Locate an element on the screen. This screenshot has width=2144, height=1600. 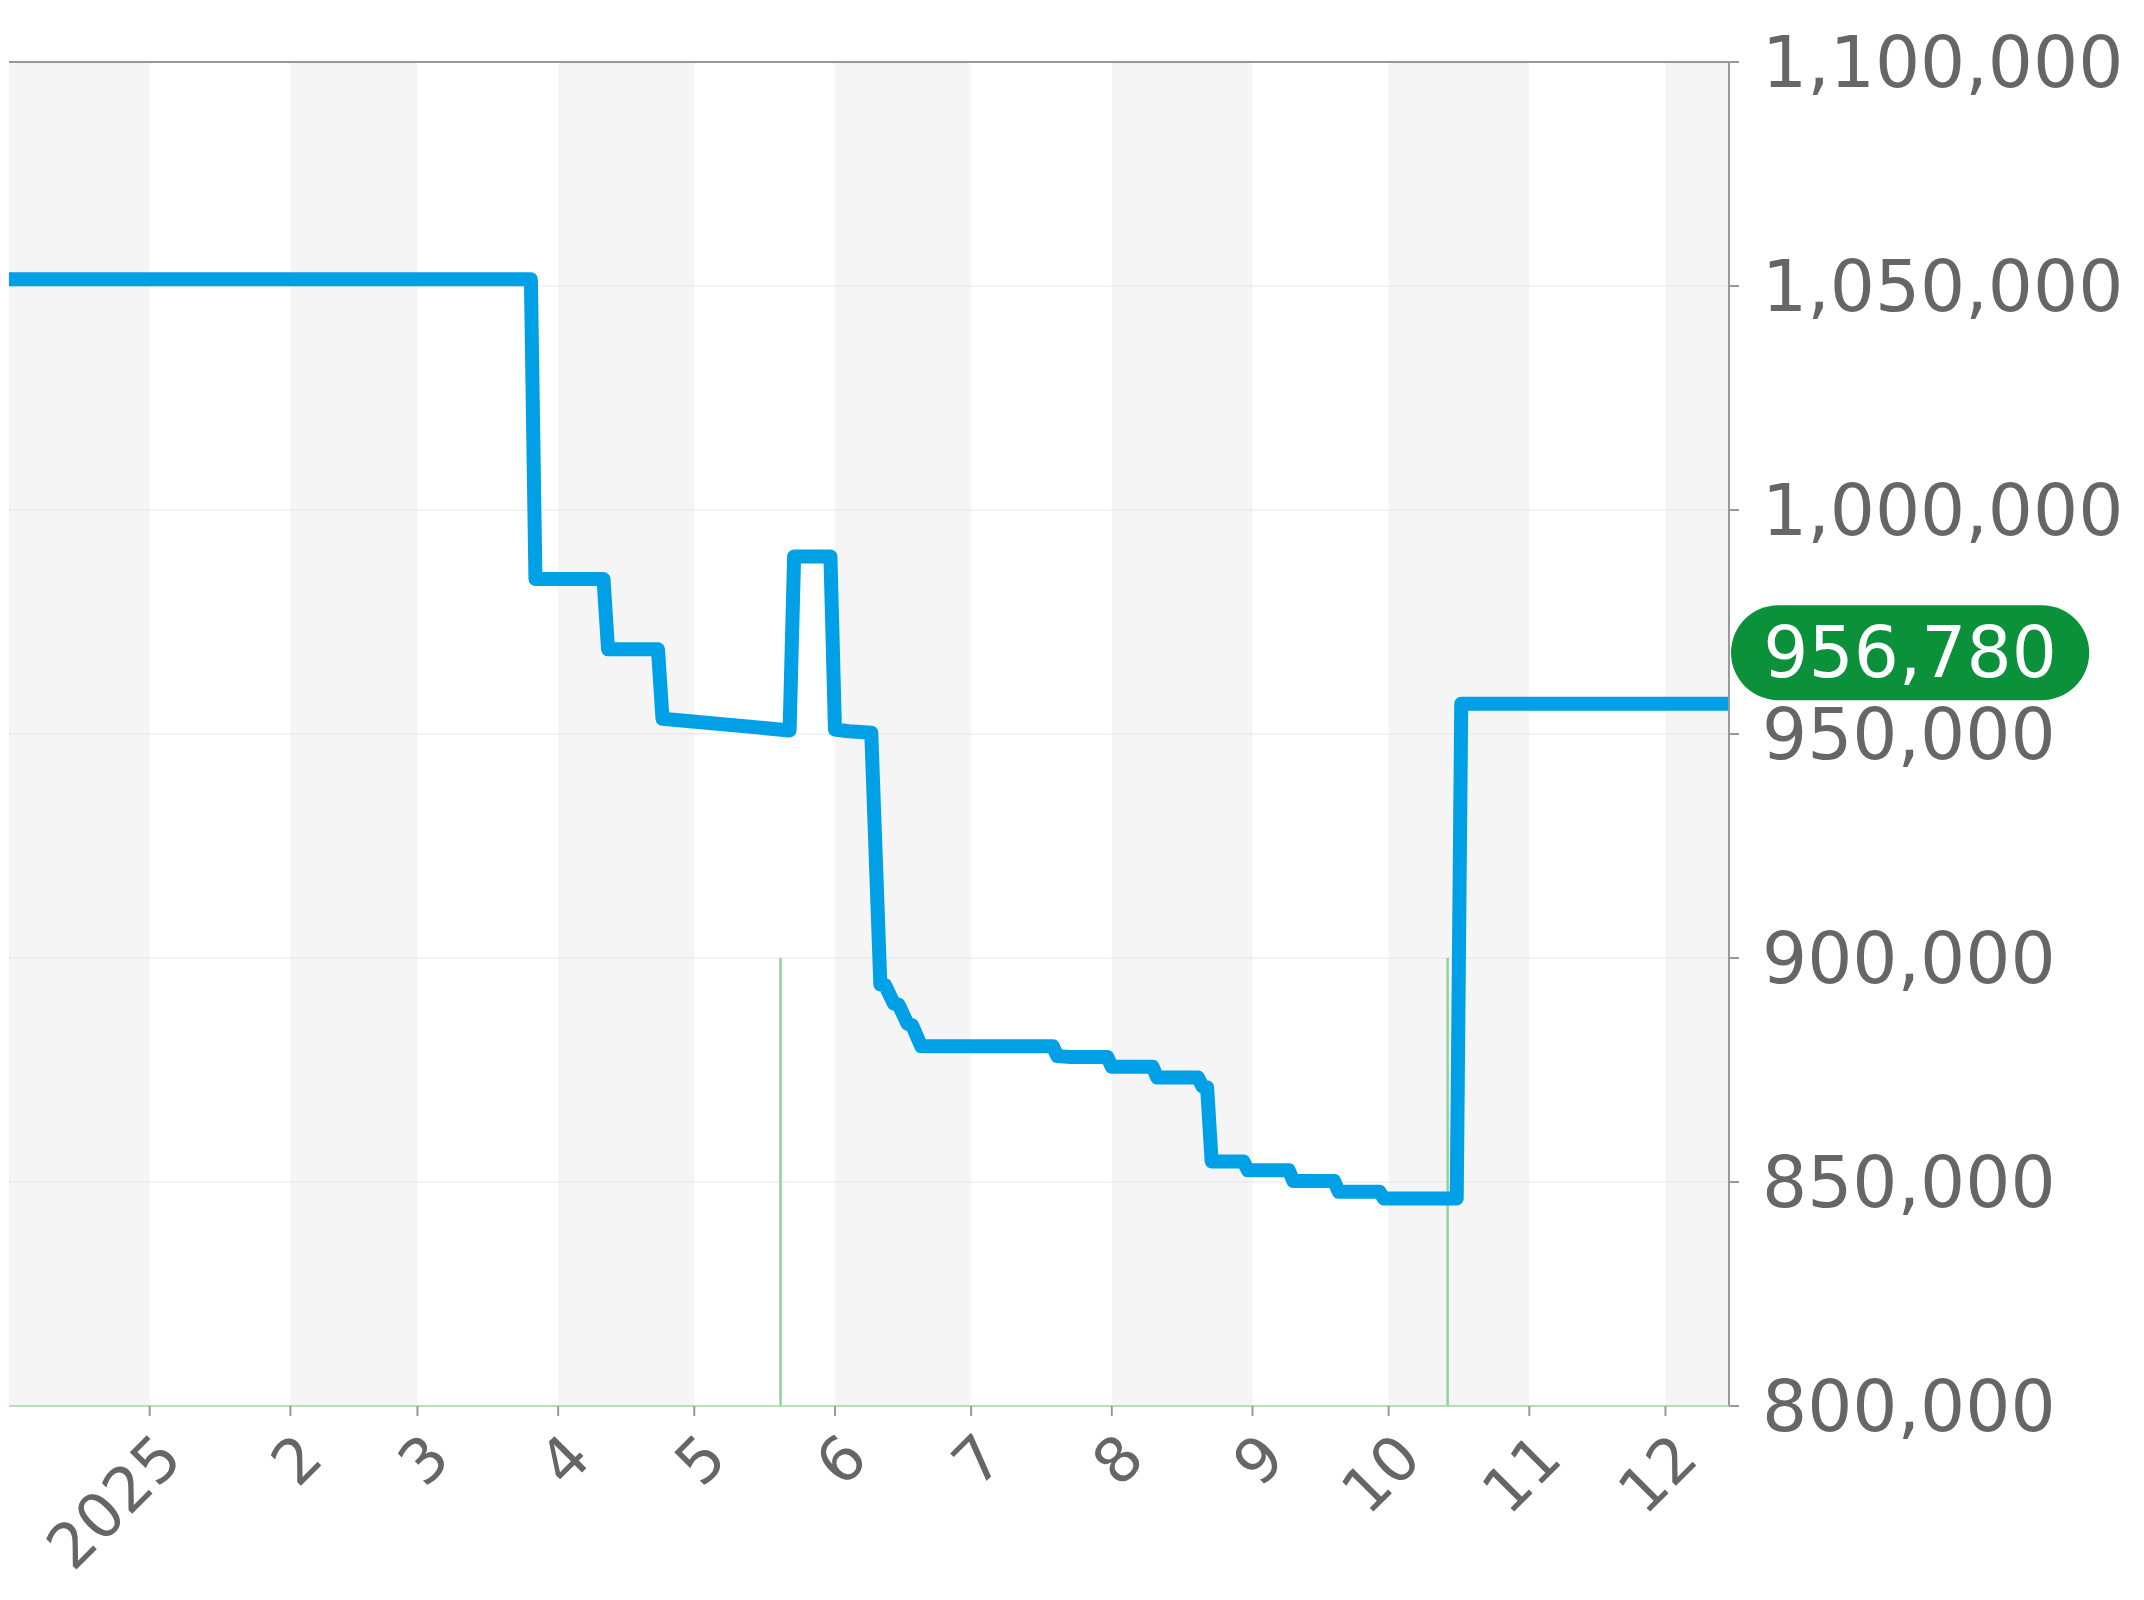
x-tick-label: 4 is located at coordinates (564, 1460).